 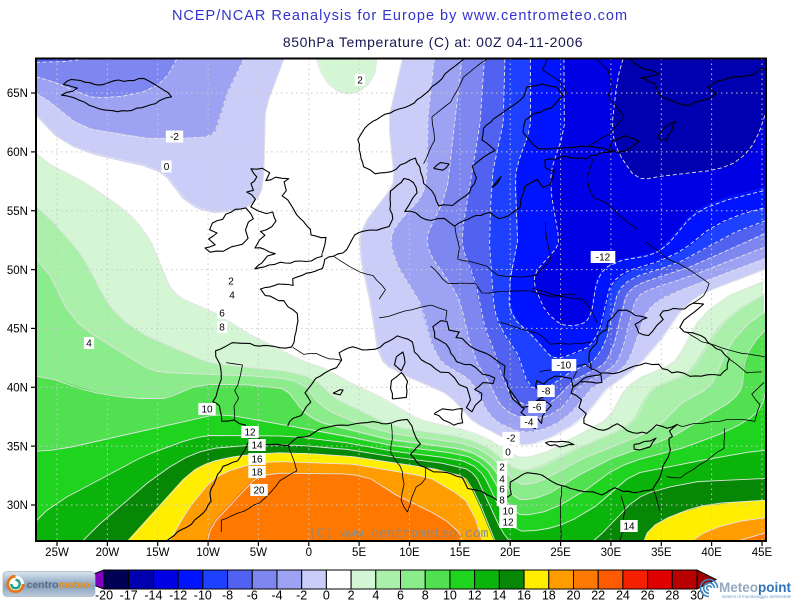 I want to click on svg-text: 10E, so click(x=409, y=553).